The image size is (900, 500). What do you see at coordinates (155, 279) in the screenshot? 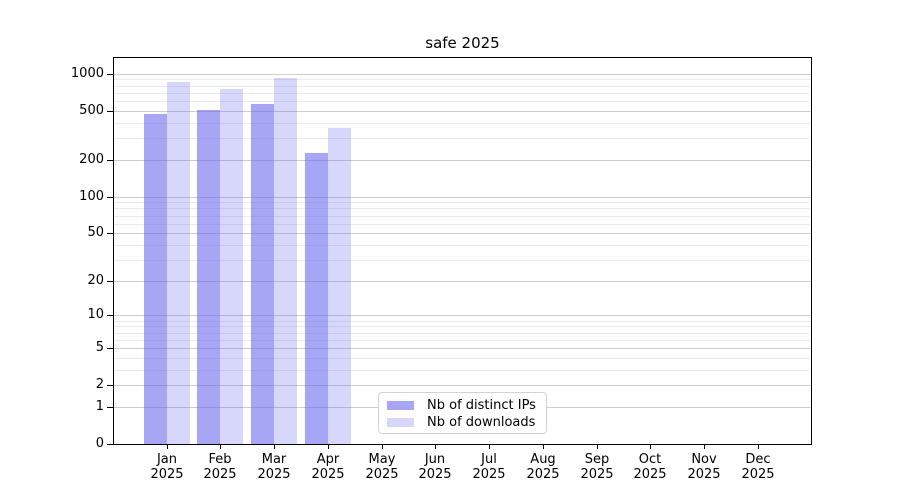
I see `bar-distinct-ips-jan` at bounding box center [155, 279].